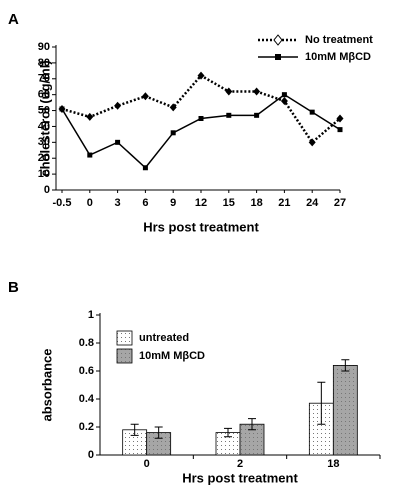  What do you see at coordinates (86, 371) in the screenshot?
I see `y-tick-label: 0.6` at bounding box center [86, 371].